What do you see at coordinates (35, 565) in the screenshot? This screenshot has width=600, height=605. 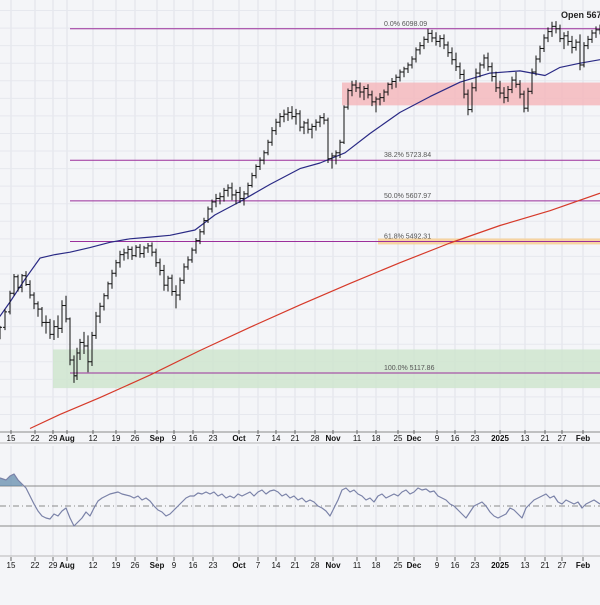 I see `x-axis-tick-label: 22` at bounding box center [35, 565].